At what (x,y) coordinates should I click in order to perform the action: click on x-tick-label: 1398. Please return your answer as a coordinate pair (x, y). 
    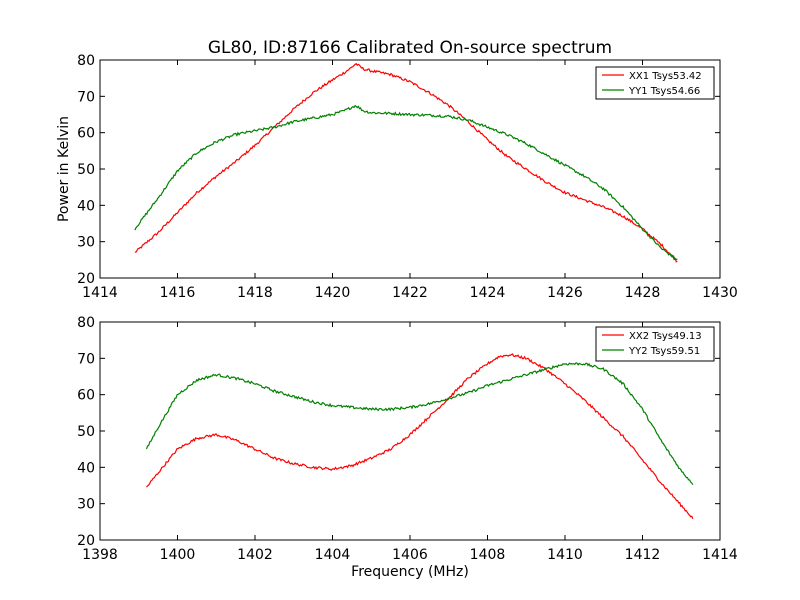
    Looking at the image, I should click on (100, 555).